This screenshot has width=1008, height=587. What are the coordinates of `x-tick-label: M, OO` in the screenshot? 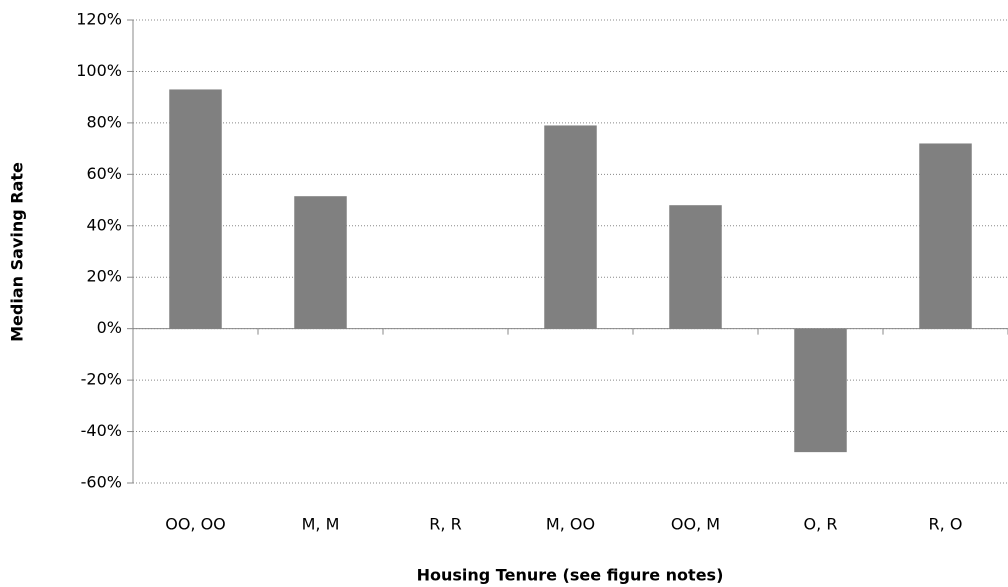 It's located at (570, 524).